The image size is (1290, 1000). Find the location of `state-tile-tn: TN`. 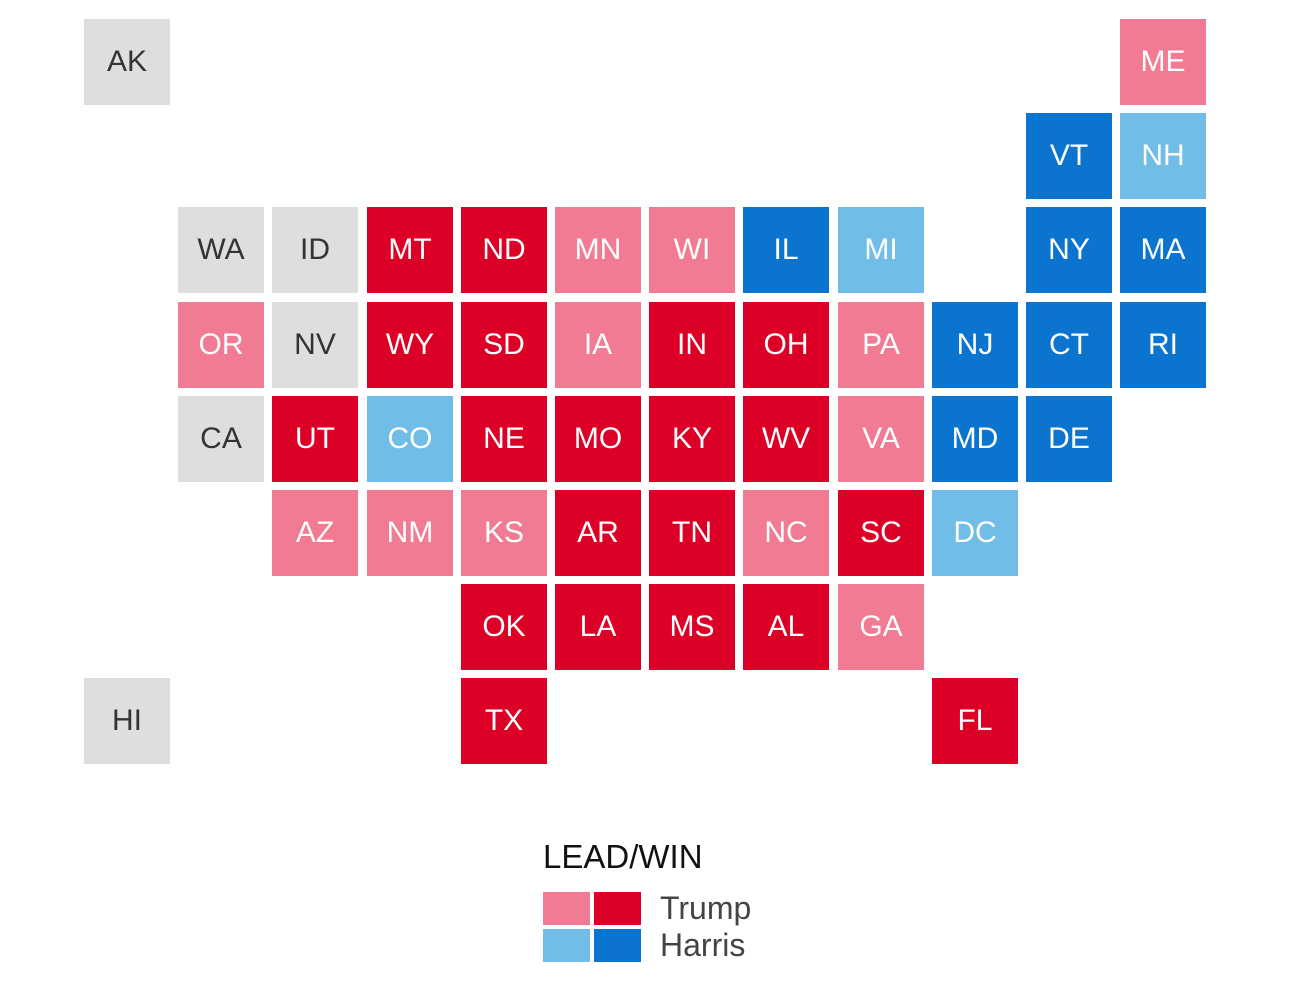

state-tile-tn: TN is located at coordinates (692, 533).